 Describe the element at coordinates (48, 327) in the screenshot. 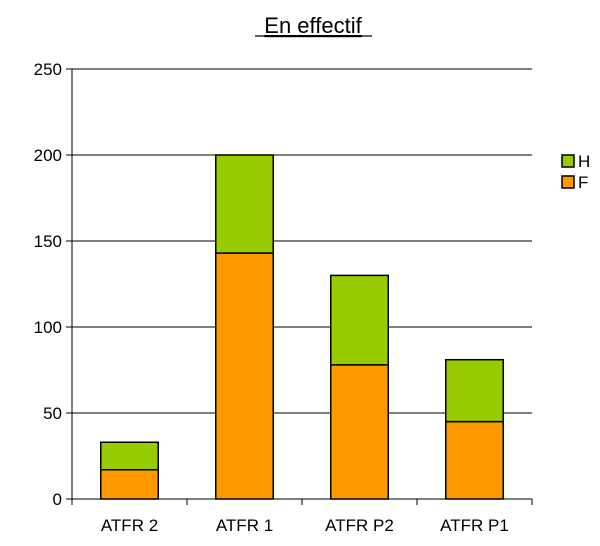

I see `y-tick-label: 100` at that location.